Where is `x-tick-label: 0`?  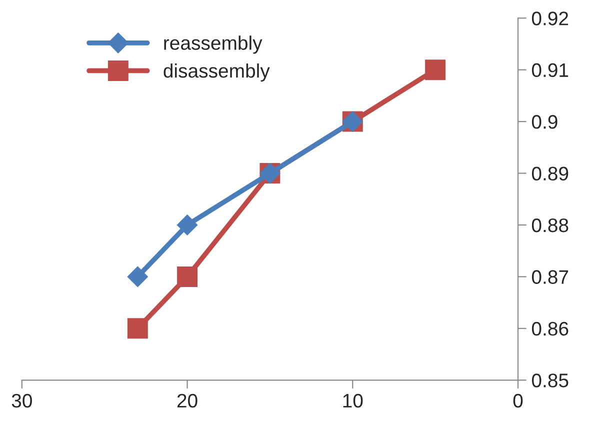 x-tick-label: 0 is located at coordinates (518, 401).